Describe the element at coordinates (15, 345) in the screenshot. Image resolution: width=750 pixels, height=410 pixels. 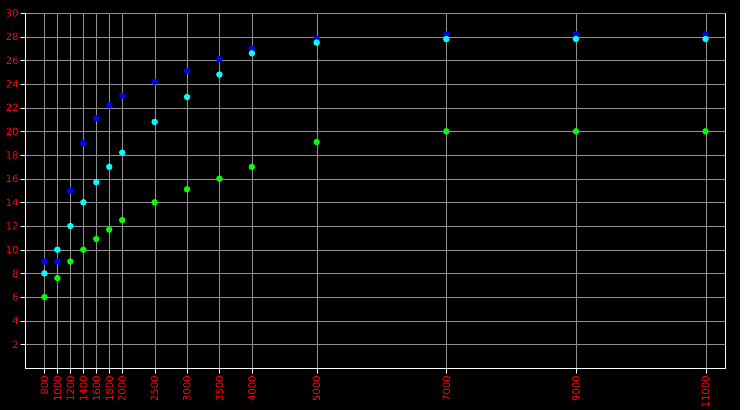
I see `y-tick-label: 2` at that location.